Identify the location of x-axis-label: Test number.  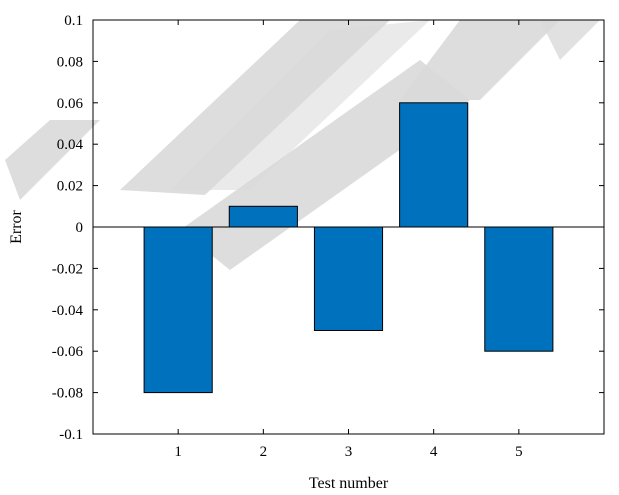
(349, 483).